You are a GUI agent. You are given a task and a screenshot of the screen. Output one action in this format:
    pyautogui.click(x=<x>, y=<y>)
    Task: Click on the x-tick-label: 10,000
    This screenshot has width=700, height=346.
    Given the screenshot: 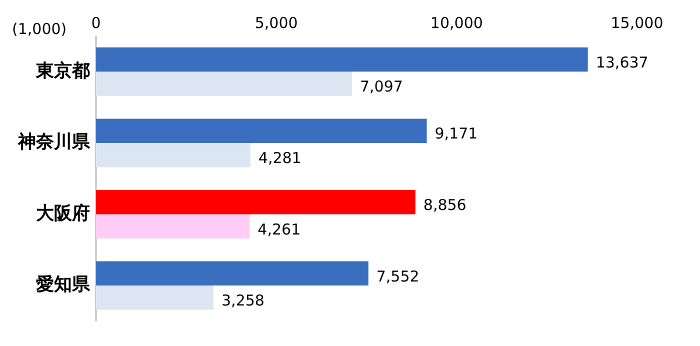 What is the action you would take?
    pyautogui.click(x=456, y=23)
    